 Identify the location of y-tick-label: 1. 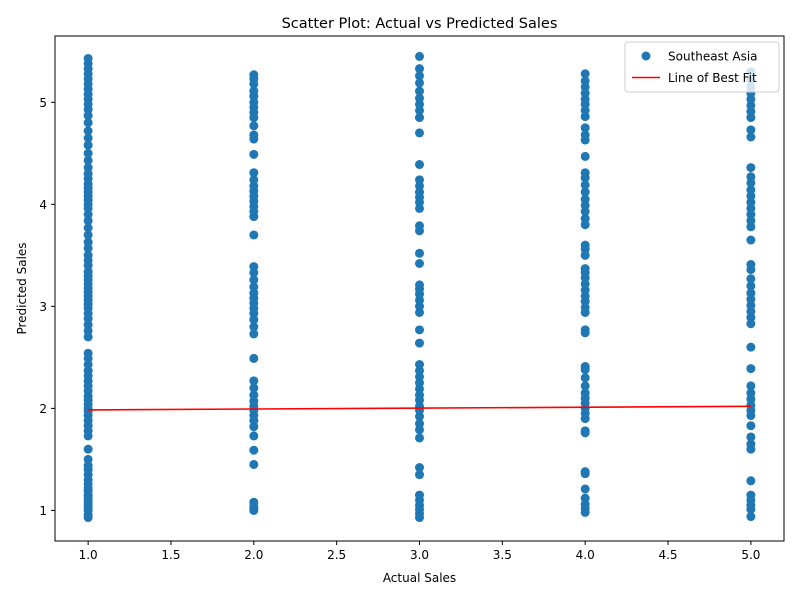
(43, 511).